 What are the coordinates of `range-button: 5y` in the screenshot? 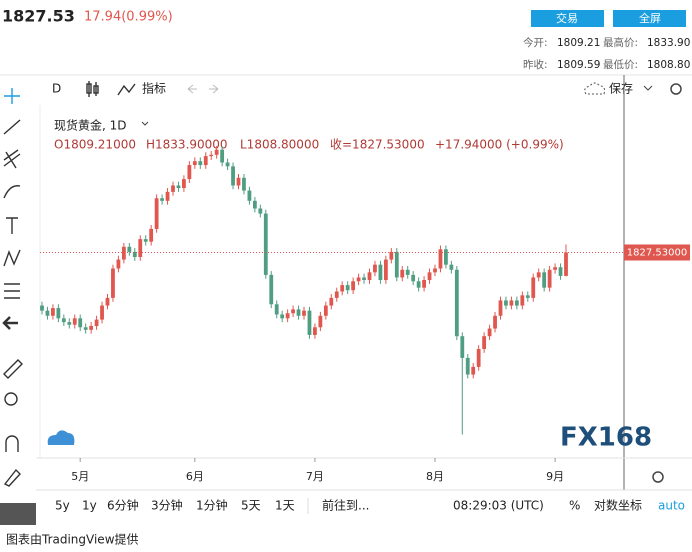 It's located at (62, 506).